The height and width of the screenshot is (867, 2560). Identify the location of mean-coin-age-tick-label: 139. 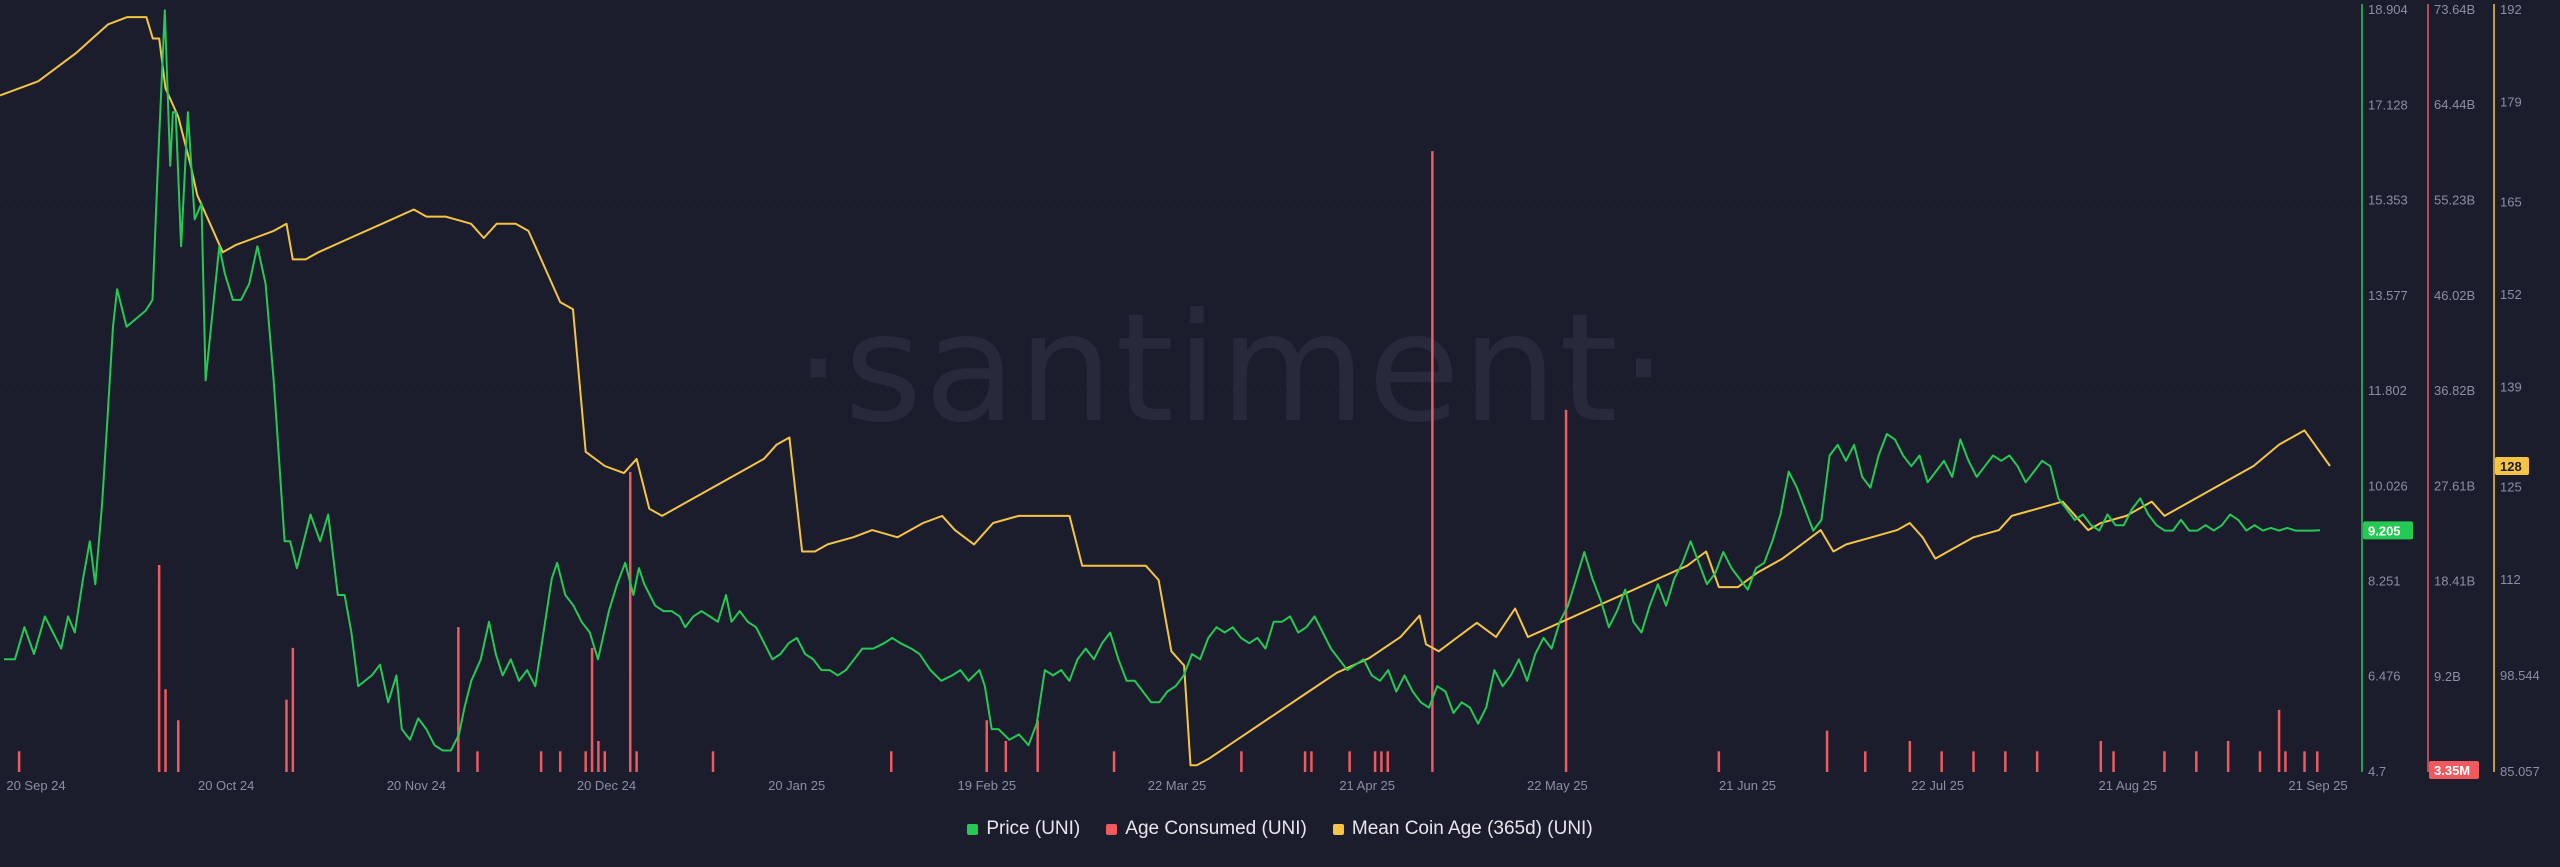
(2511, 387).